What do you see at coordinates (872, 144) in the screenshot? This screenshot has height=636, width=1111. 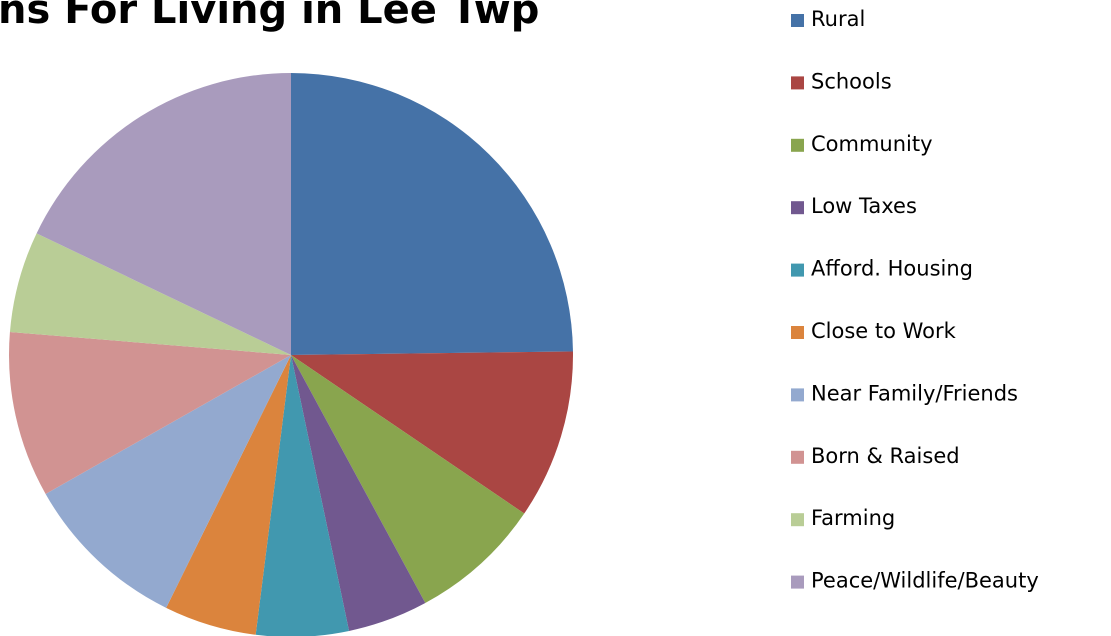 I see `legend-label: Community` at bounding box center [872, 144].